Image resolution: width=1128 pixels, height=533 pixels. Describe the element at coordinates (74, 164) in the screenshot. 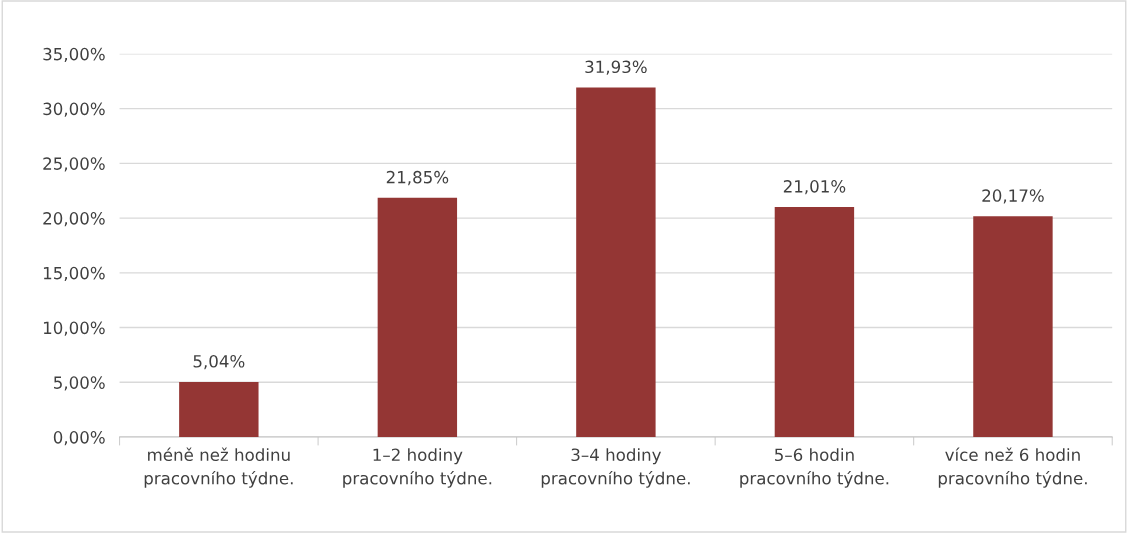

I see `y-tick-label: 25,00%` at that location.